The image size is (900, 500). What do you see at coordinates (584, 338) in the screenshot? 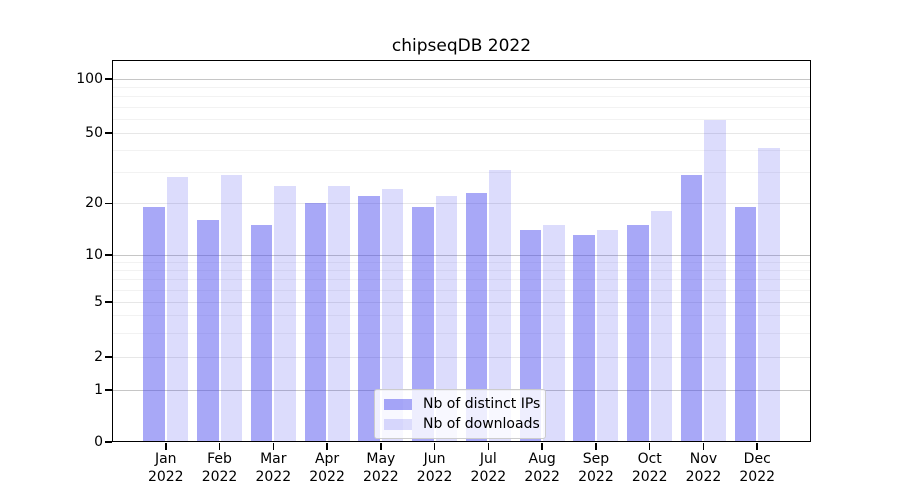
I see `bar-distinct-ips-sep` at bounding box center [584, 338].